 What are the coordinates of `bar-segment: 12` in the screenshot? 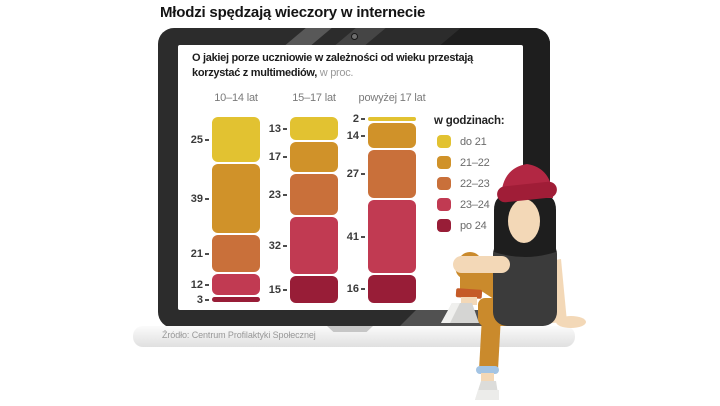 It's located at (225, 284).